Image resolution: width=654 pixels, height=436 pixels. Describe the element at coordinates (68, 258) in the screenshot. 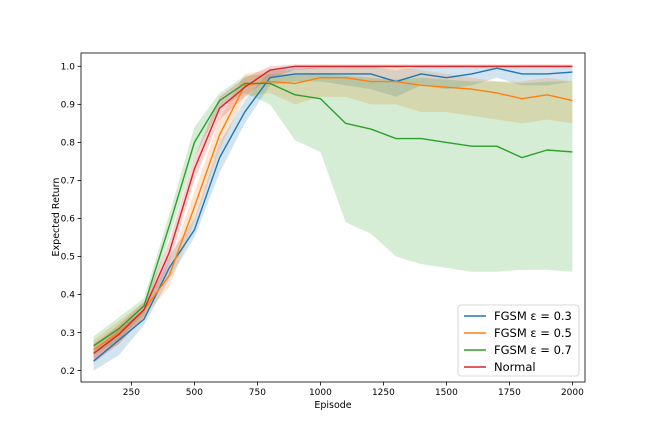

I see `y-tick-label: 0.5` at that location.